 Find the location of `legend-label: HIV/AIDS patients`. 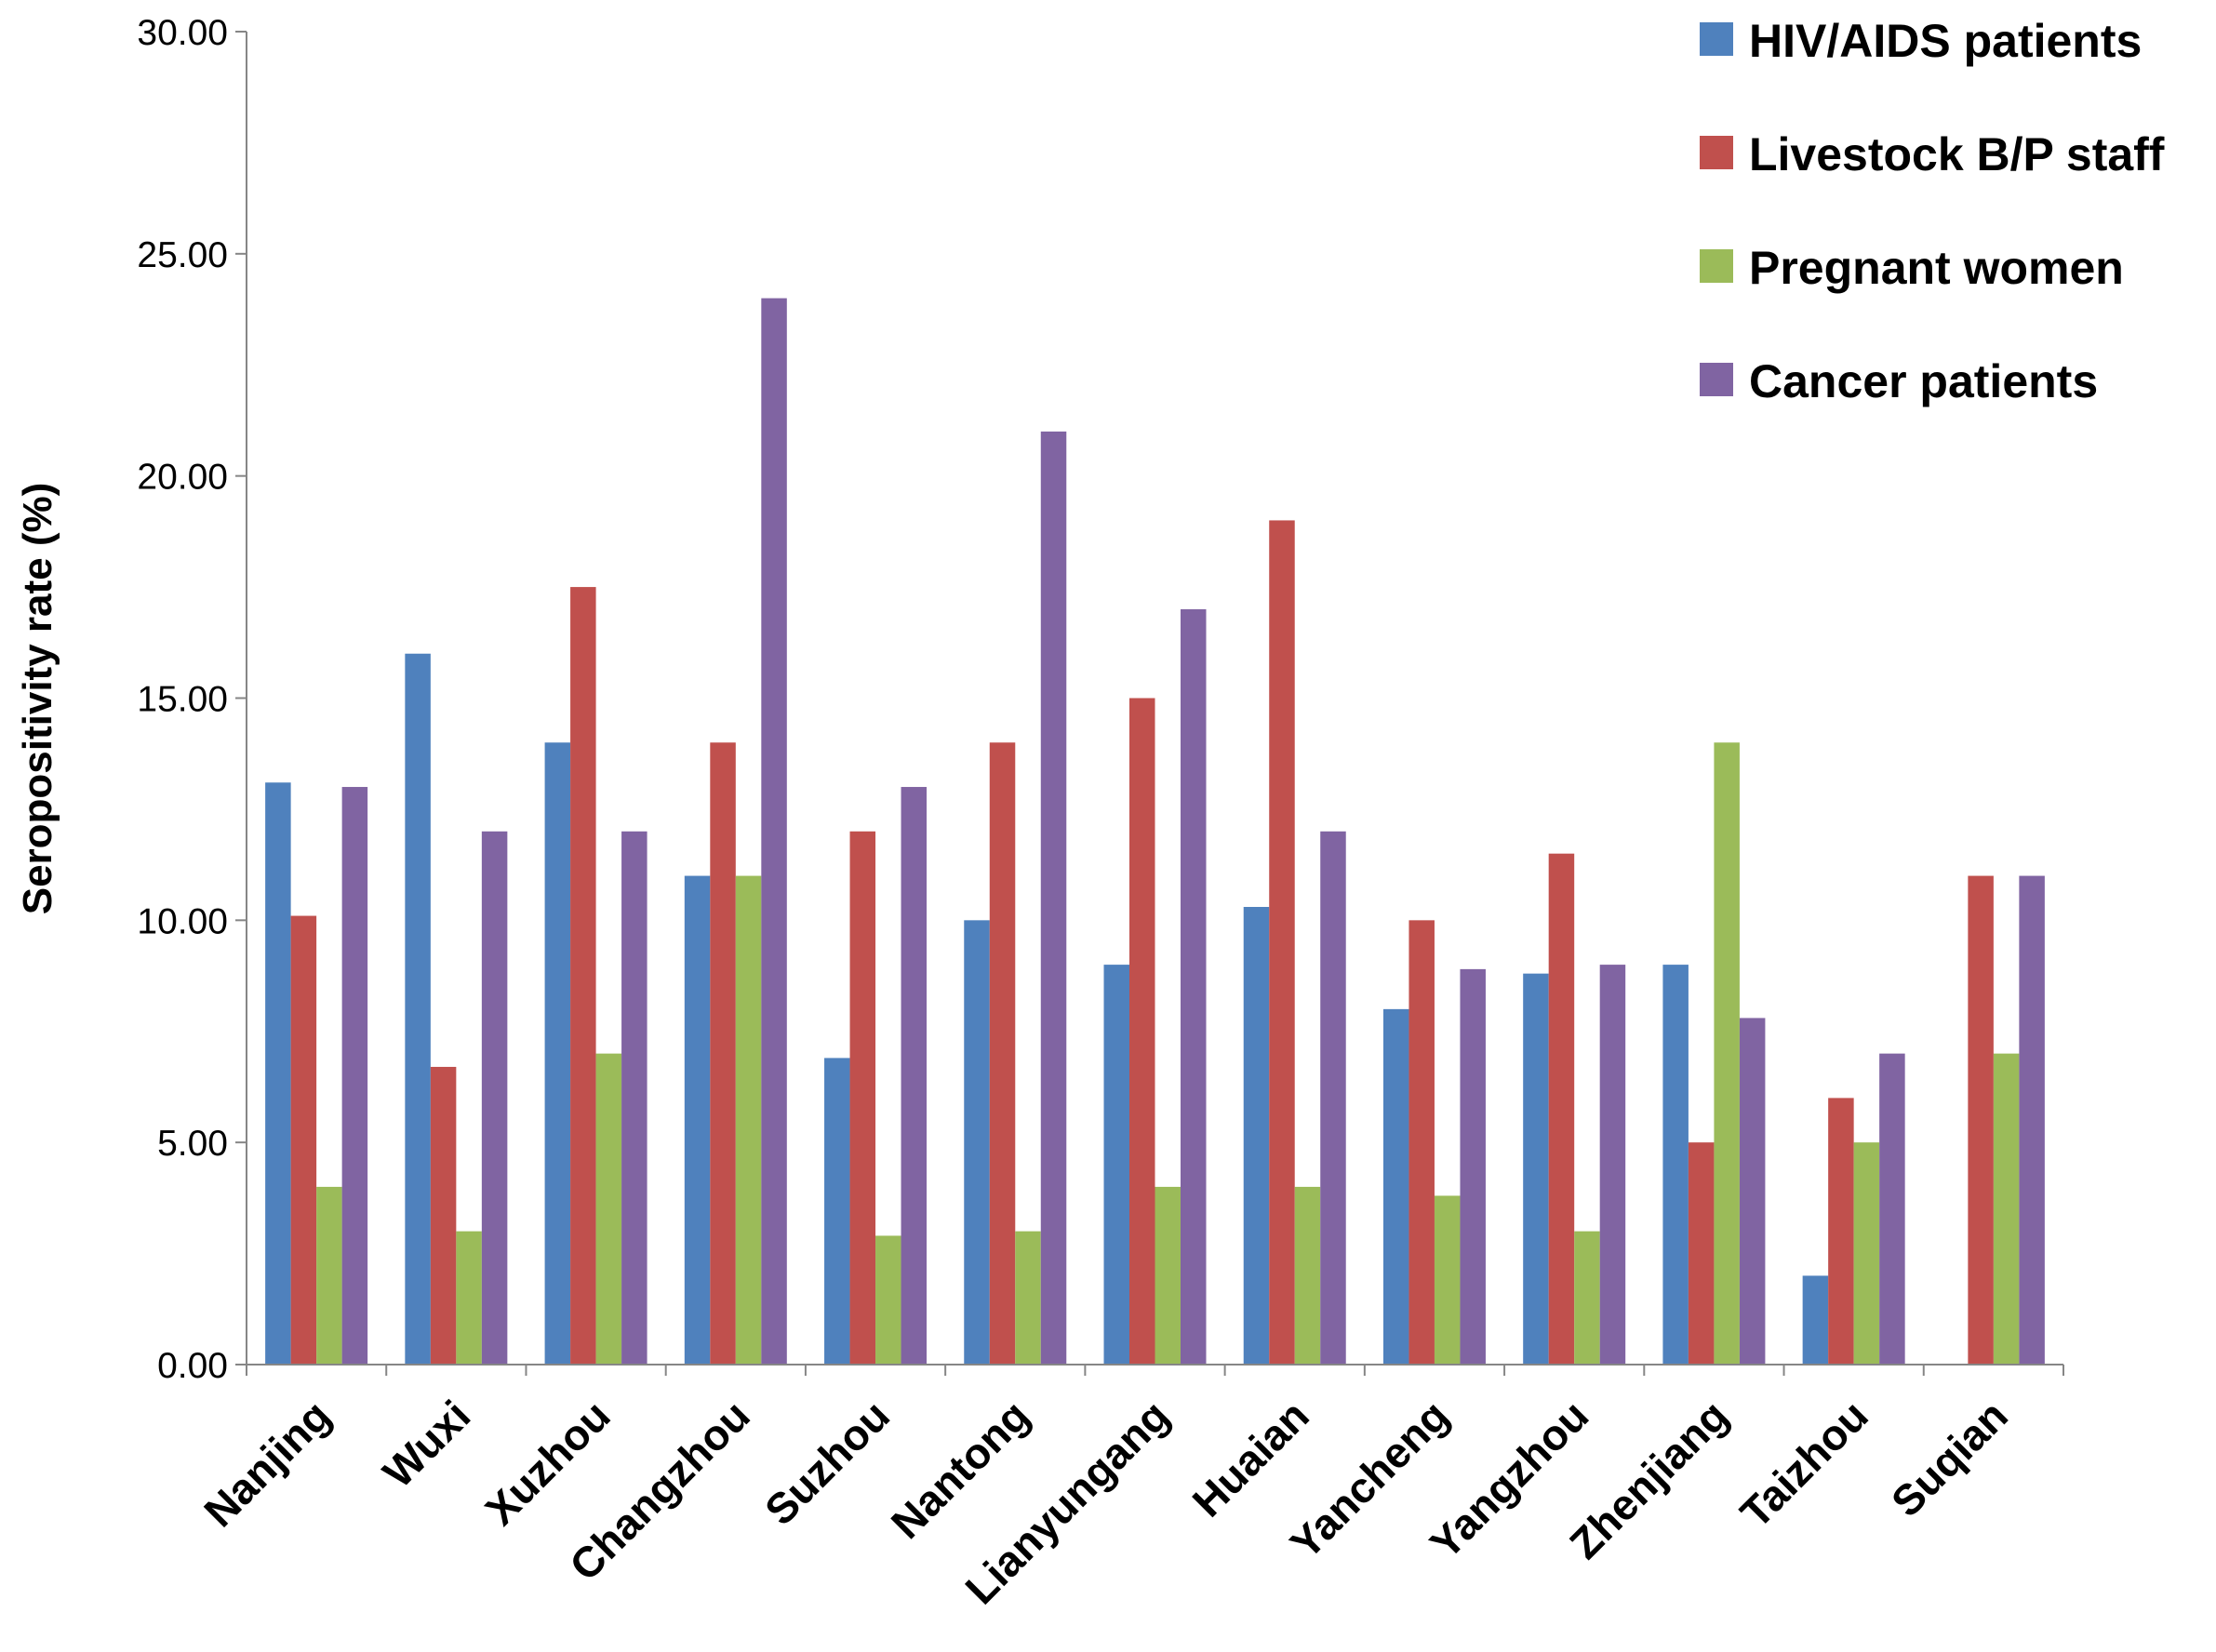

legend-label: HIV/AIDS patients is located at coordinates (1945, 41).